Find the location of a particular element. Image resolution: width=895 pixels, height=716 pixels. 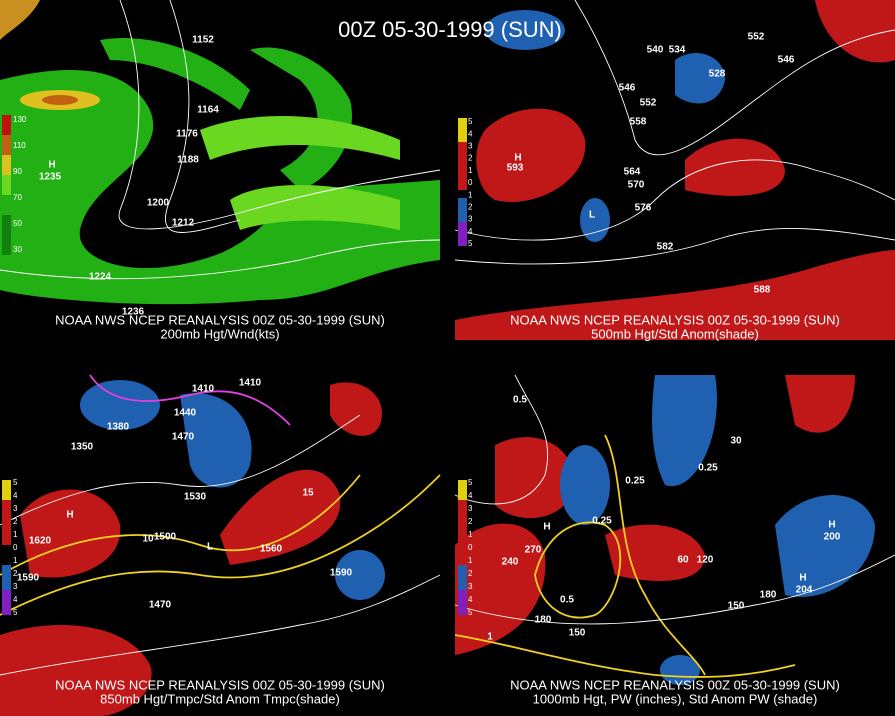

contour-label: 30 is located at coordinates (736, 441).